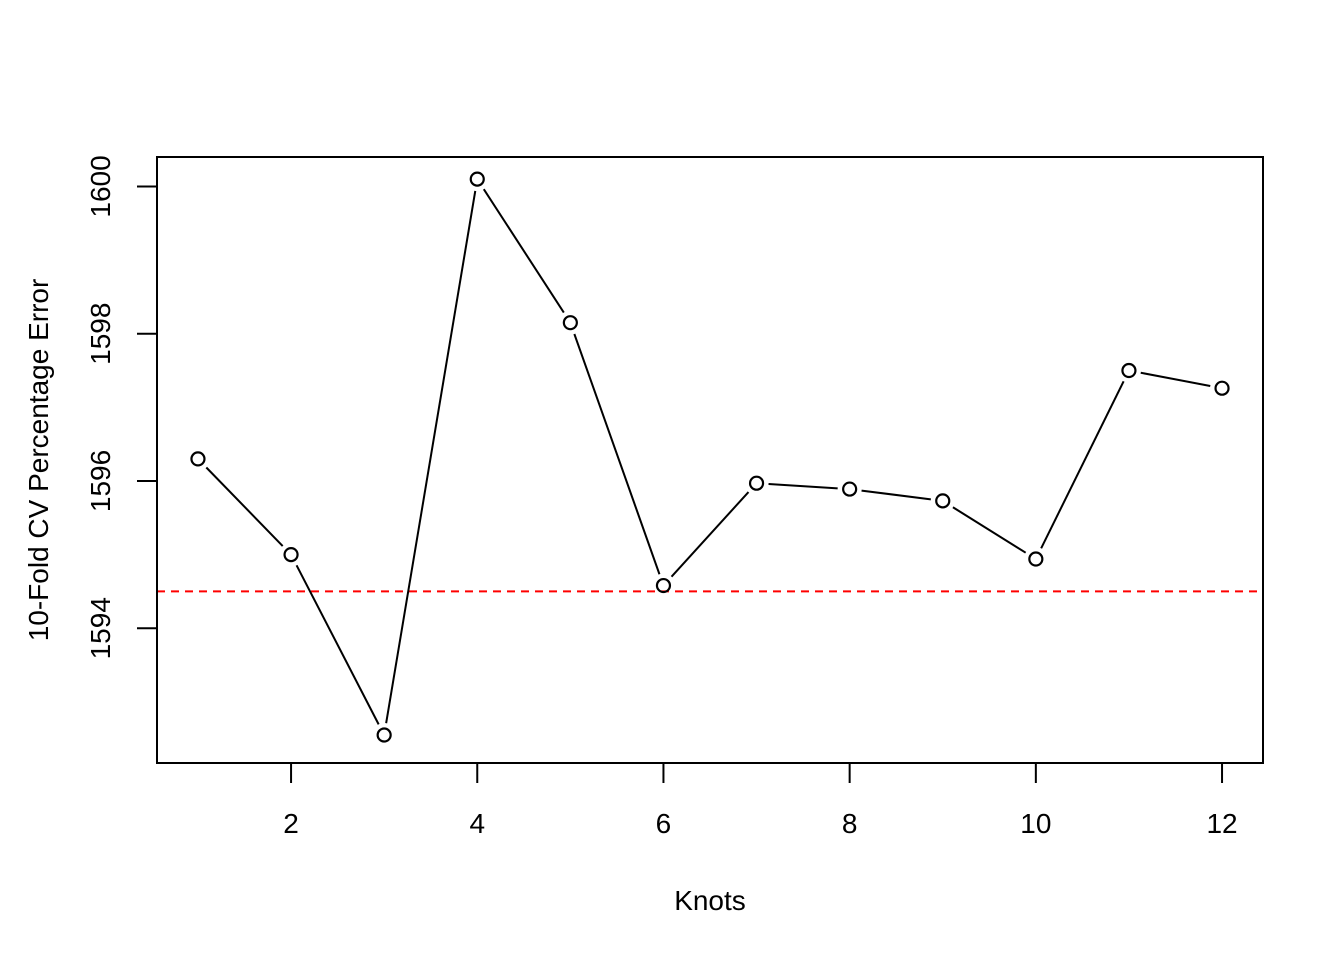  Describe the element at coordinates (100, 186) in the screenshot. I see `y-tick-label: 1600` at that location.